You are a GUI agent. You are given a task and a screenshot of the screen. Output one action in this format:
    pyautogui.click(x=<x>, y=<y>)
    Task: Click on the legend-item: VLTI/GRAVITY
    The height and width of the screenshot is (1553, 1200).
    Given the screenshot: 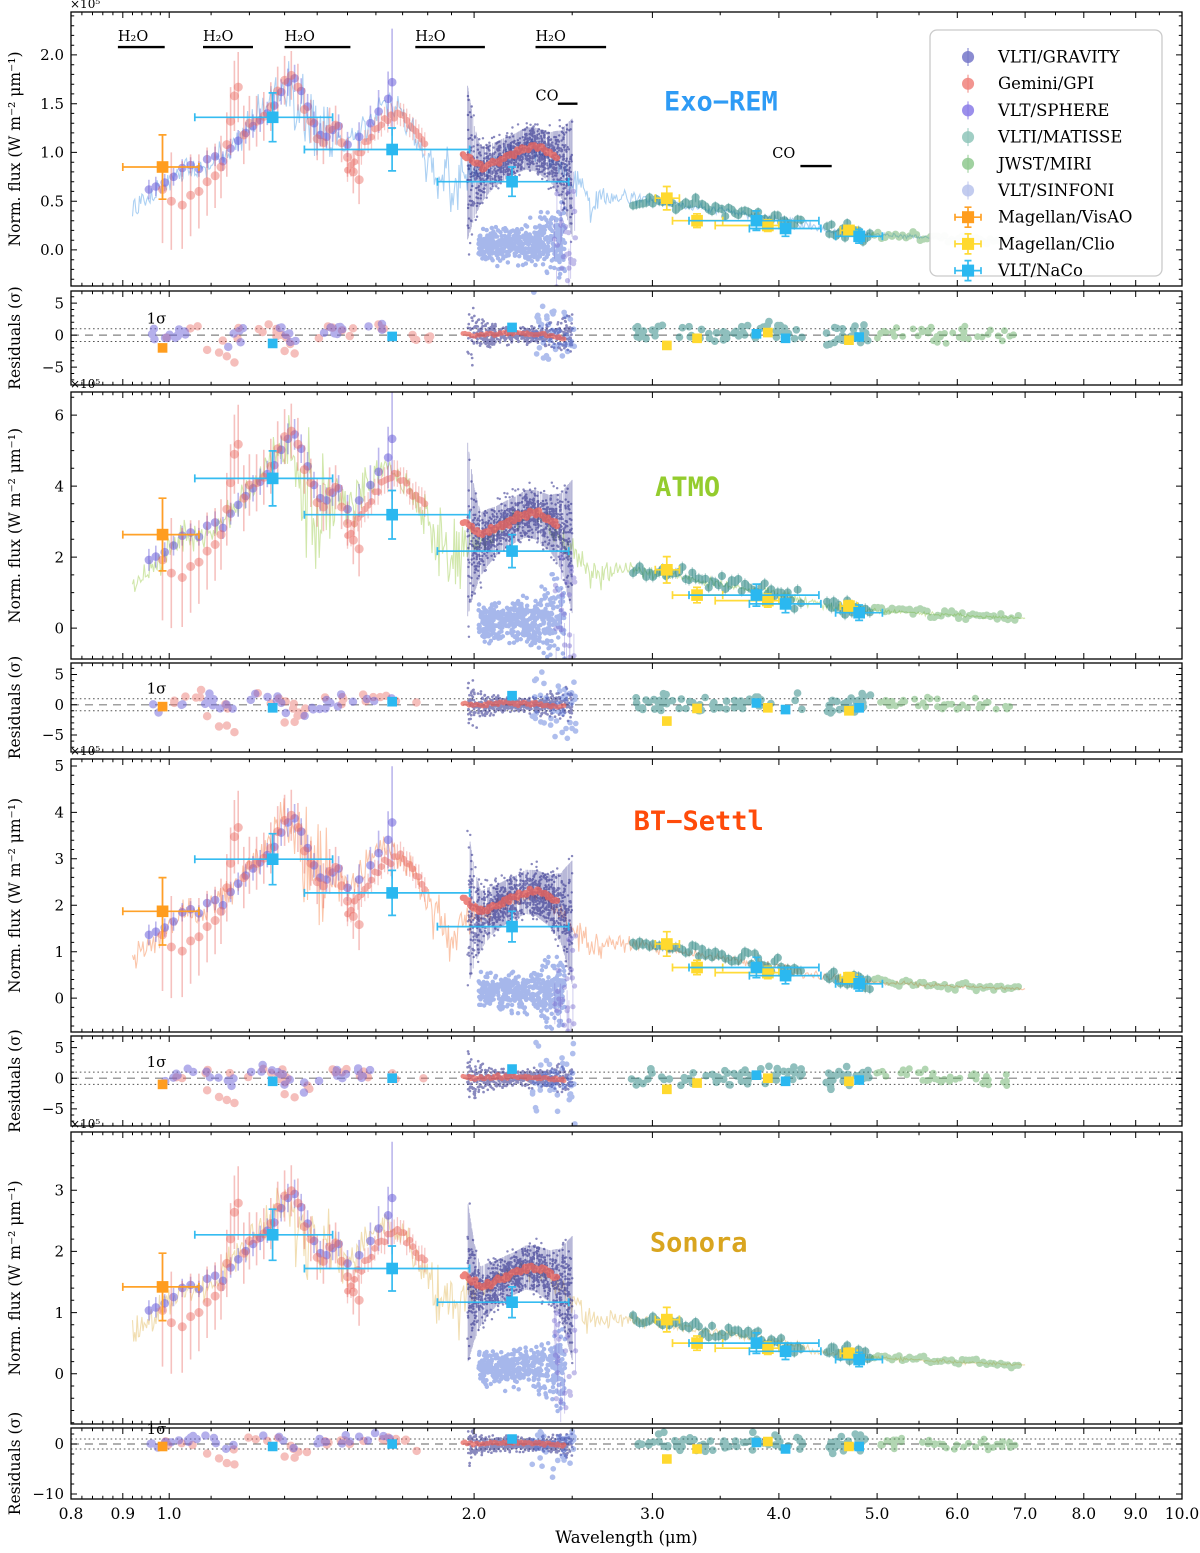 What is the action you would take?
    pyautogui.click(x=1041, y=57)
    